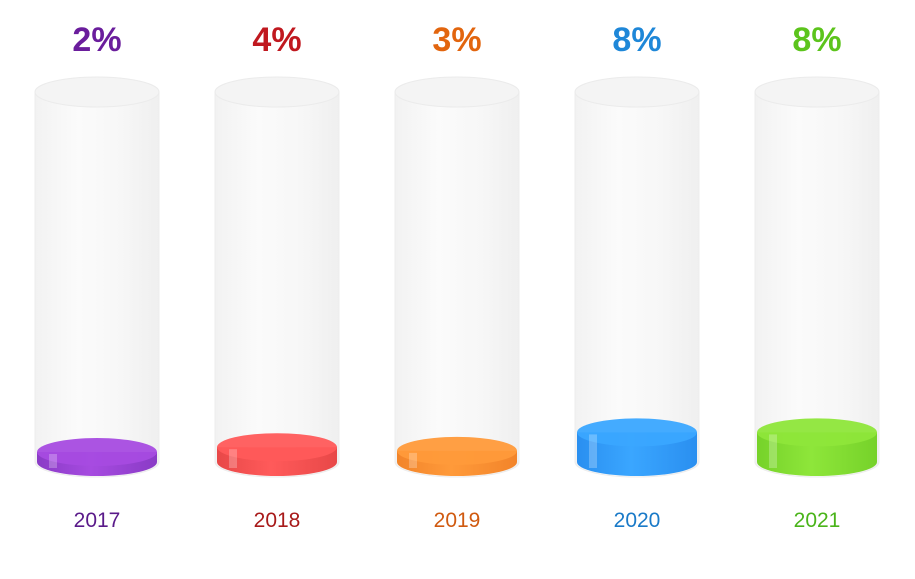 This screenshot has height=579, width=915. What do you see at coordinates (456, 40) in the screenshot?
I see `value-label-2019: 3%` at bounding box center [456, 40].